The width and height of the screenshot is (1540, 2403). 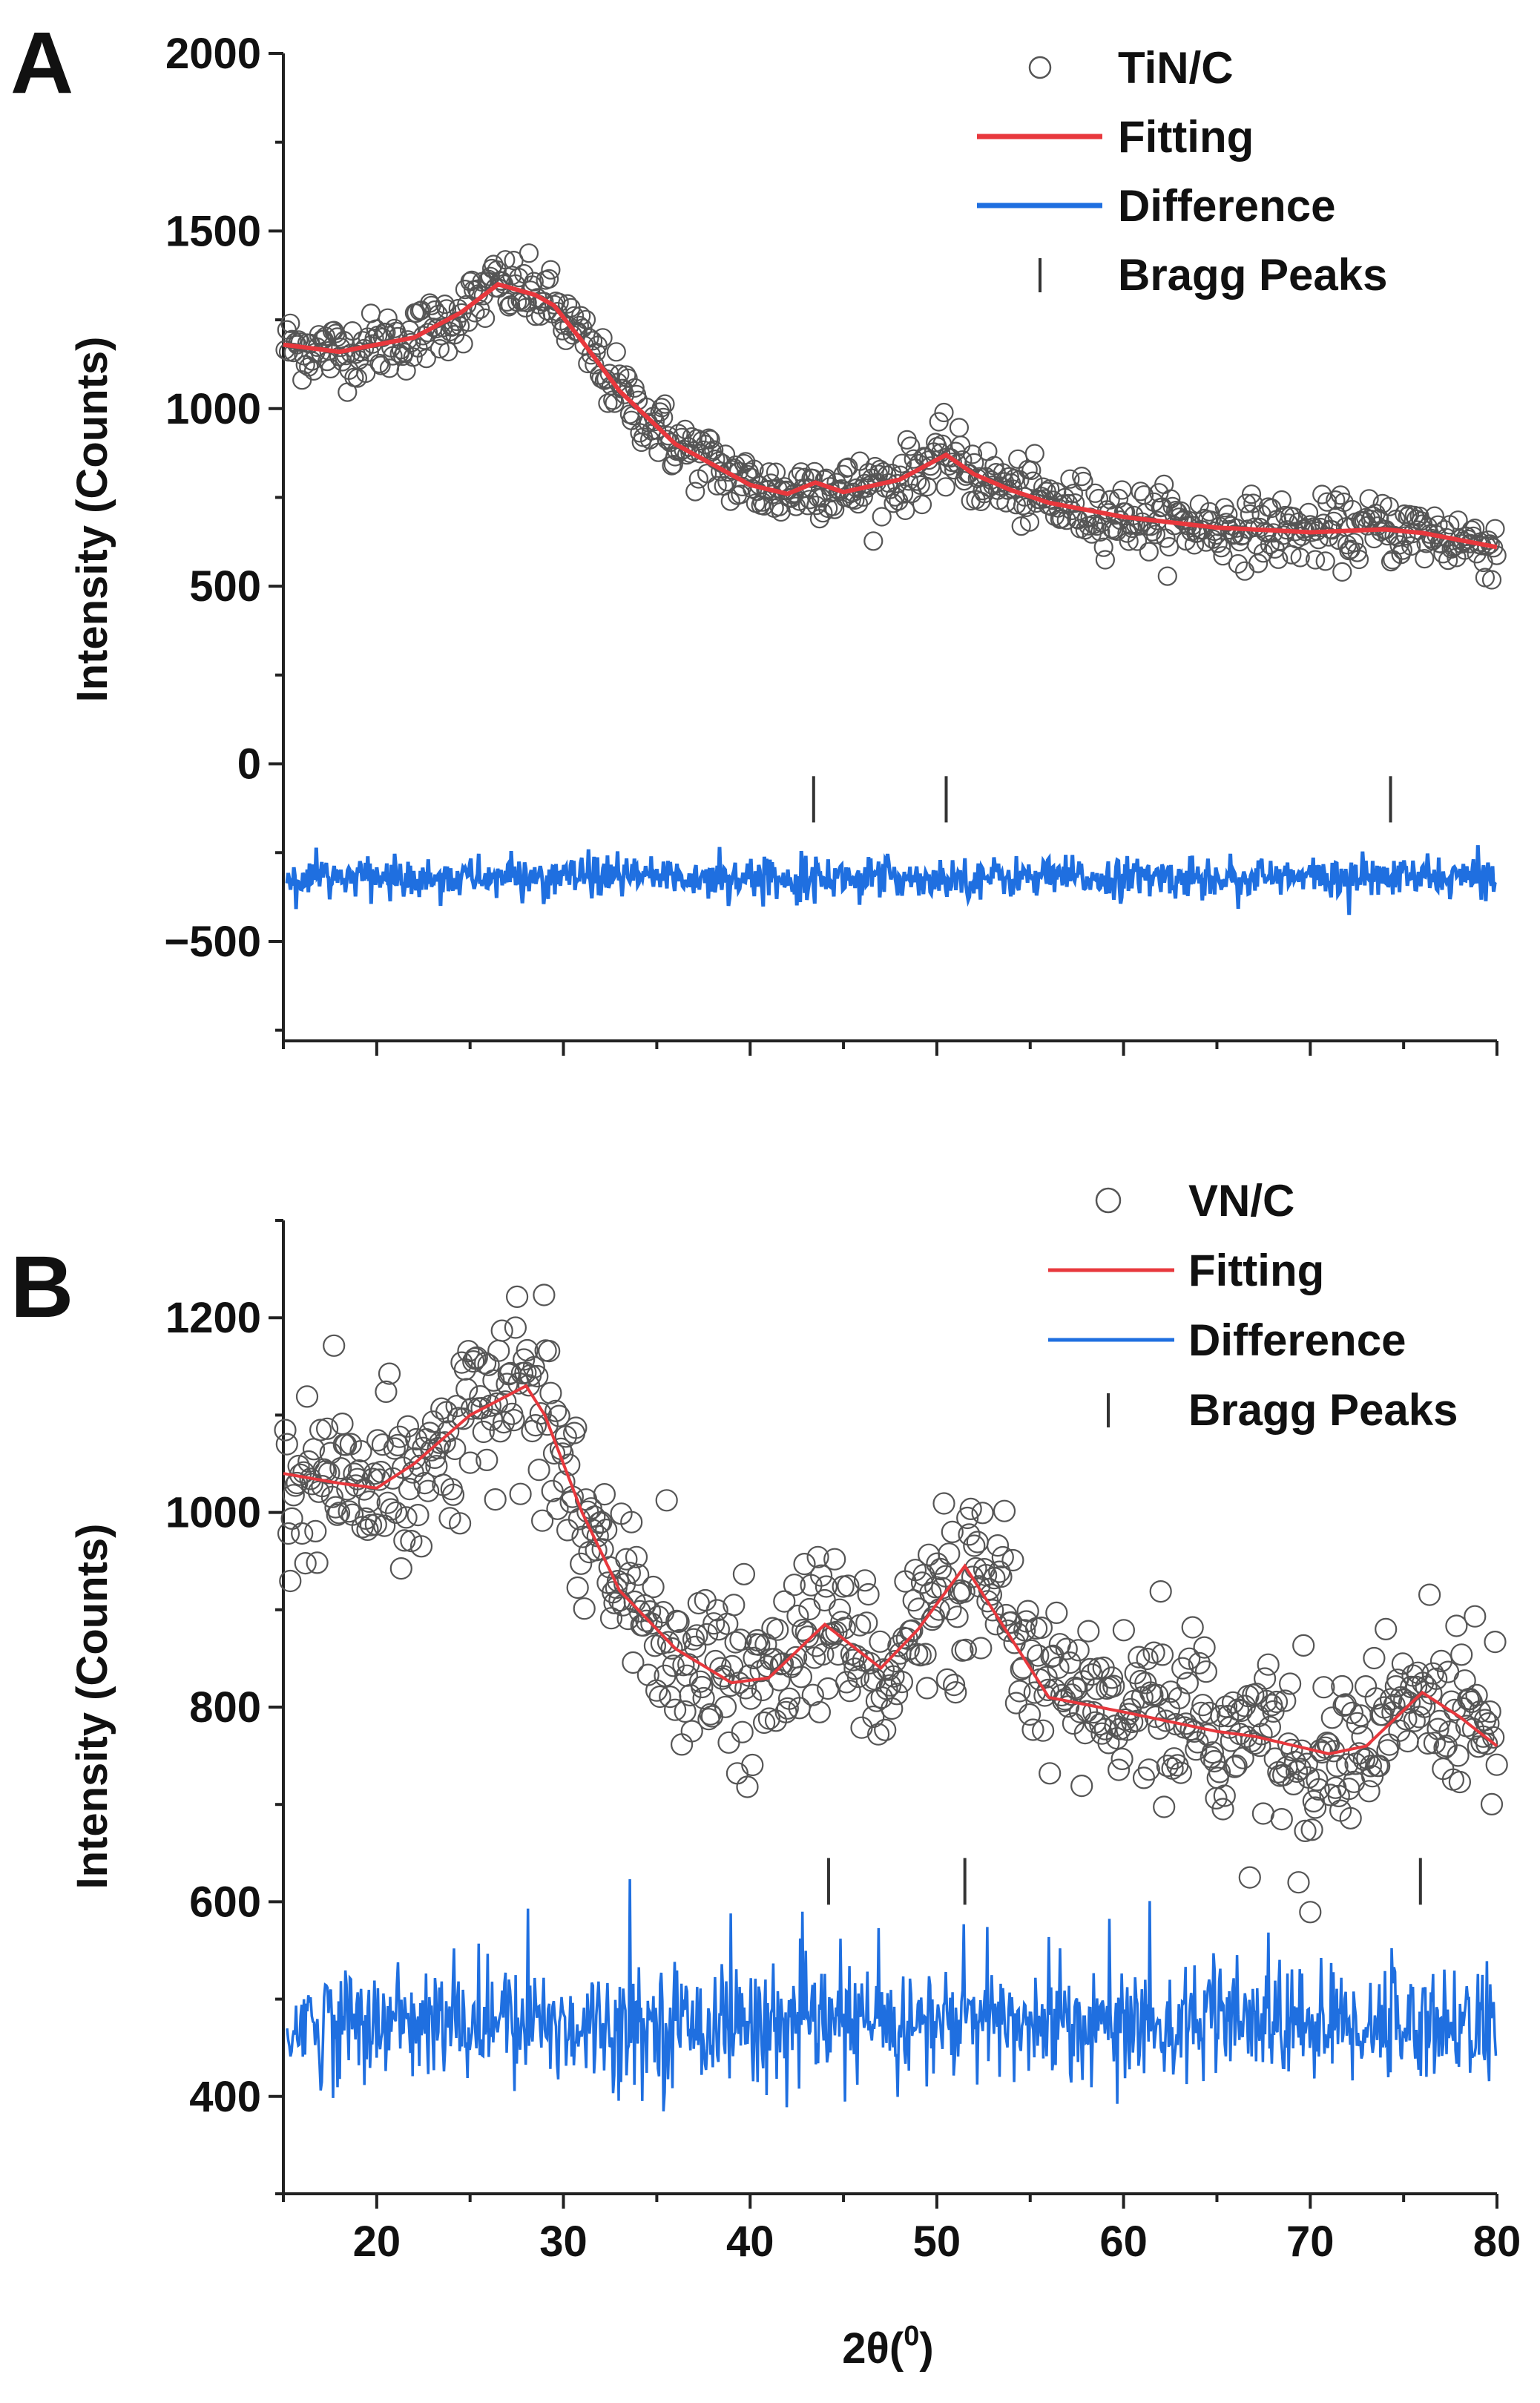 What do you see at coordinates (926, 2348) in the screenshot?
I see `x-axis-label-close: )` at bounding box center [926, 2348].